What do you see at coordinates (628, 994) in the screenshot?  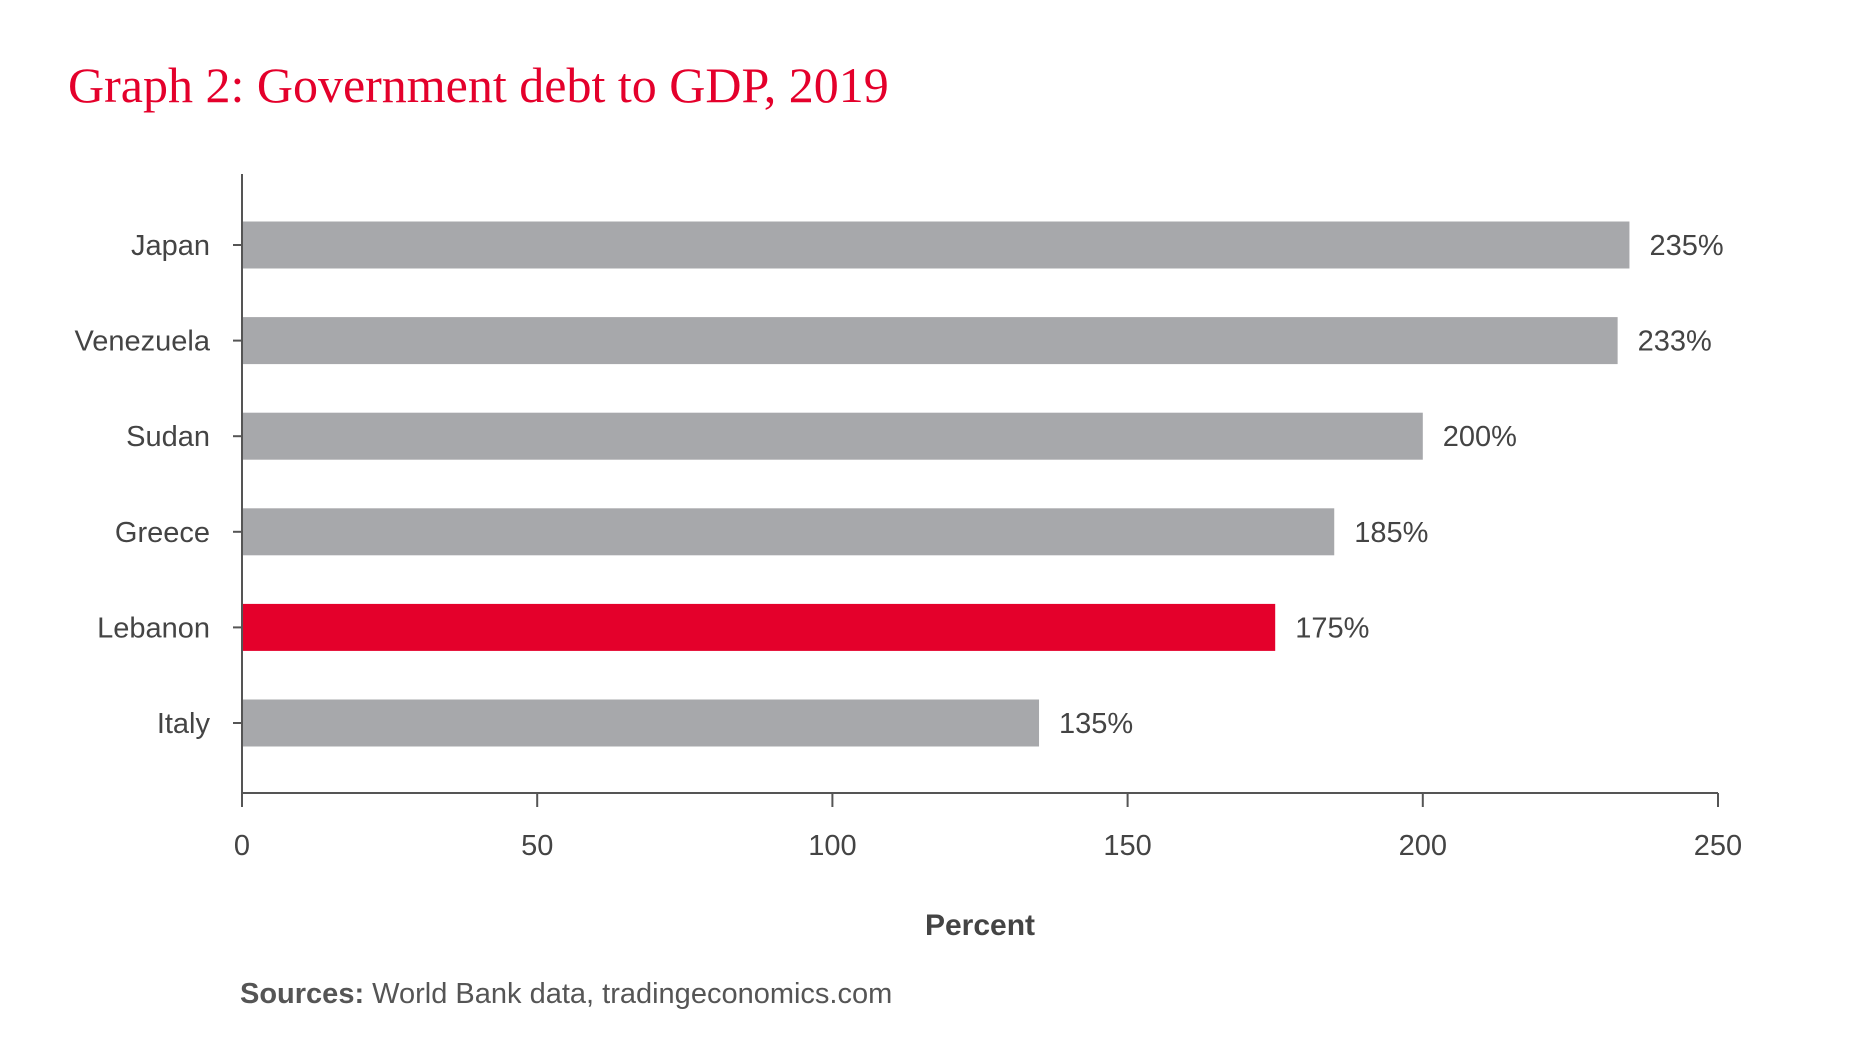 I see `source-text: World Bank data, tradingeconomics.com` at bounding box center [628, 994].